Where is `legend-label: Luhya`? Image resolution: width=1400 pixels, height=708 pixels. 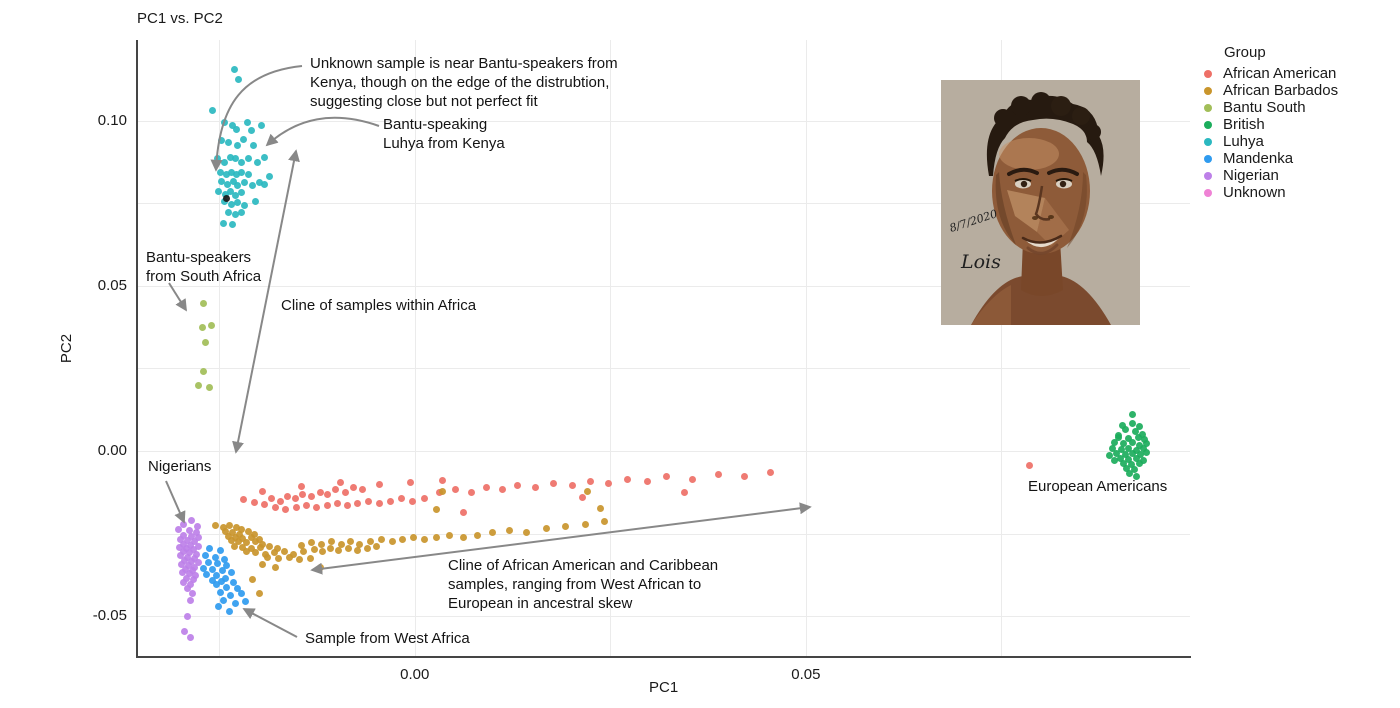 legend-label: Luhya is located at coordinates (1243, 141).